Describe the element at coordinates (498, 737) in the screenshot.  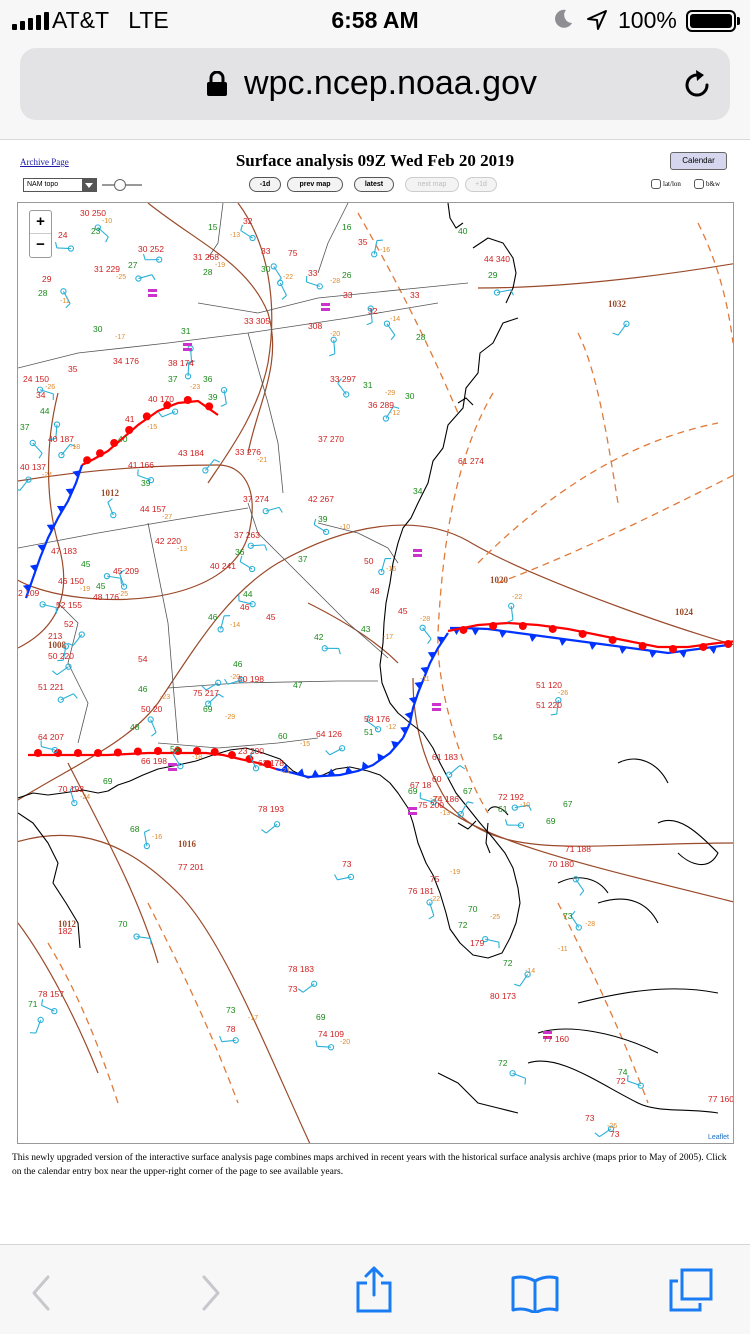
I see `station-value: 54` at that location.